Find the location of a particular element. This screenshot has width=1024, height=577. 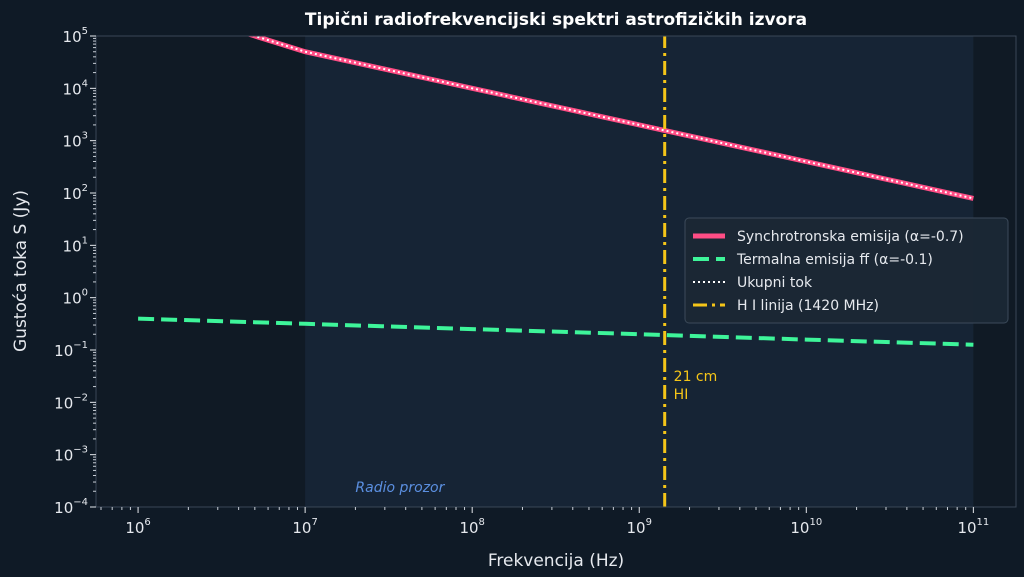

x-axis-ticks: 10⁶ 10⁷ 10⁸ 10⁹ 10¹⁰ 10¹¹ is located at coordinates (544, 522).